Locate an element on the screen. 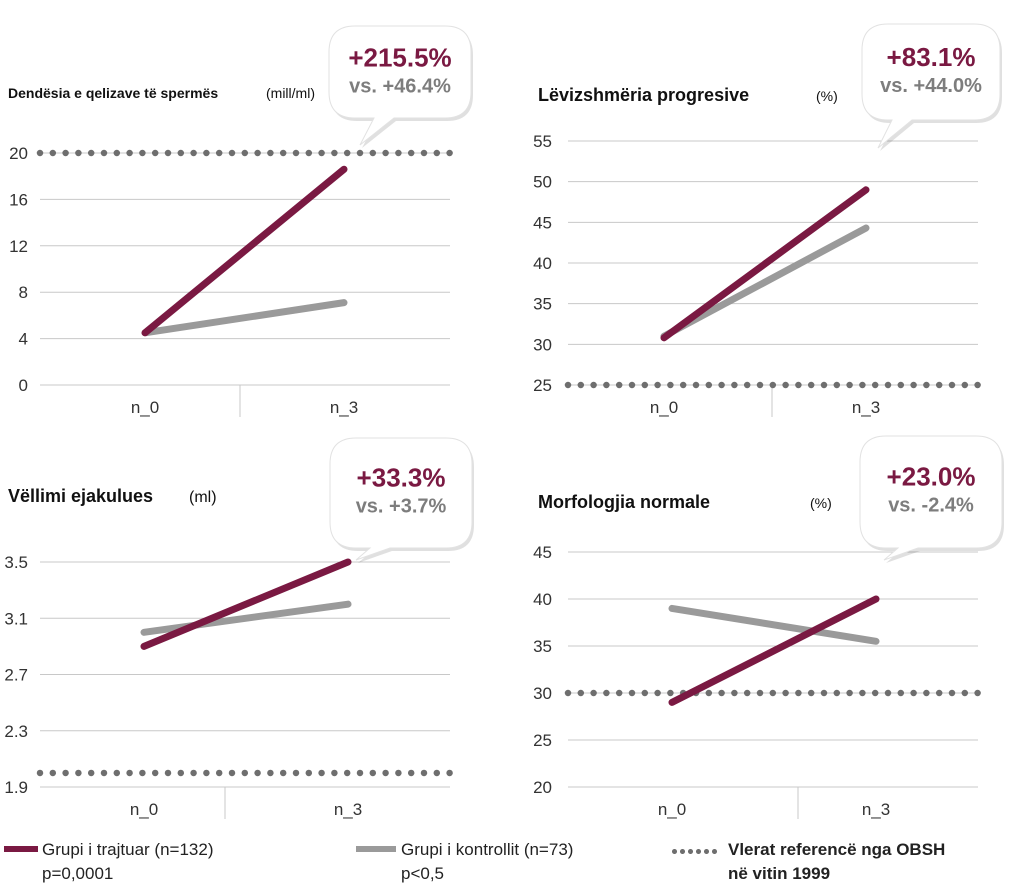  legend-treated-swatch is located at coordinates (21, 849).